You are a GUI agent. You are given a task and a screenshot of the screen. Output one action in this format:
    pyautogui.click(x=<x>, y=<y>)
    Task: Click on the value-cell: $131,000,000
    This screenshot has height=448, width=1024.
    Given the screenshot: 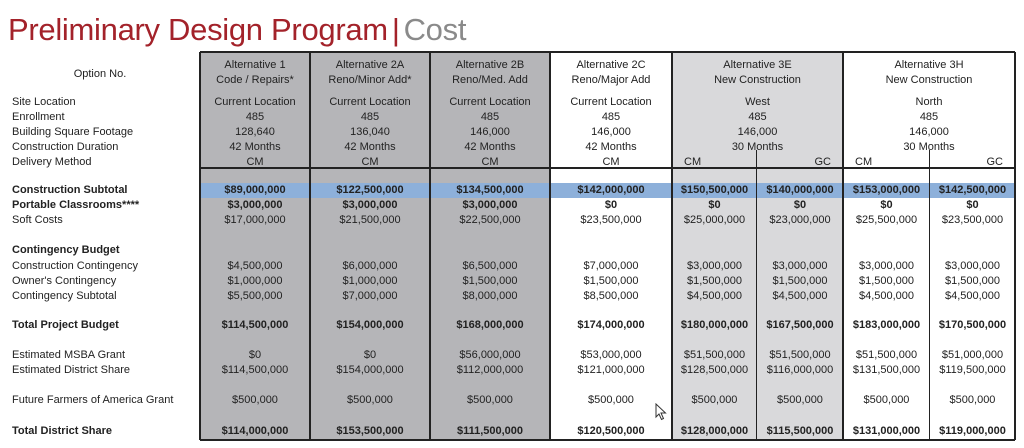 What is the action you would take?
    pyautogui.click(x=886, y=431)
    